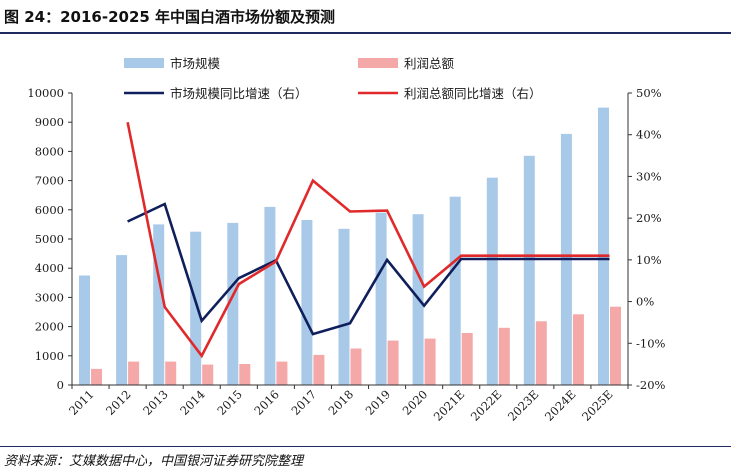 Image resolution: width=731 pixels, height=475 pixels. What do you see at coordinates (597, 405) in the screenshot?
I see `x-tick-label-2025E: 2025E` at bounding box center [597, 405].